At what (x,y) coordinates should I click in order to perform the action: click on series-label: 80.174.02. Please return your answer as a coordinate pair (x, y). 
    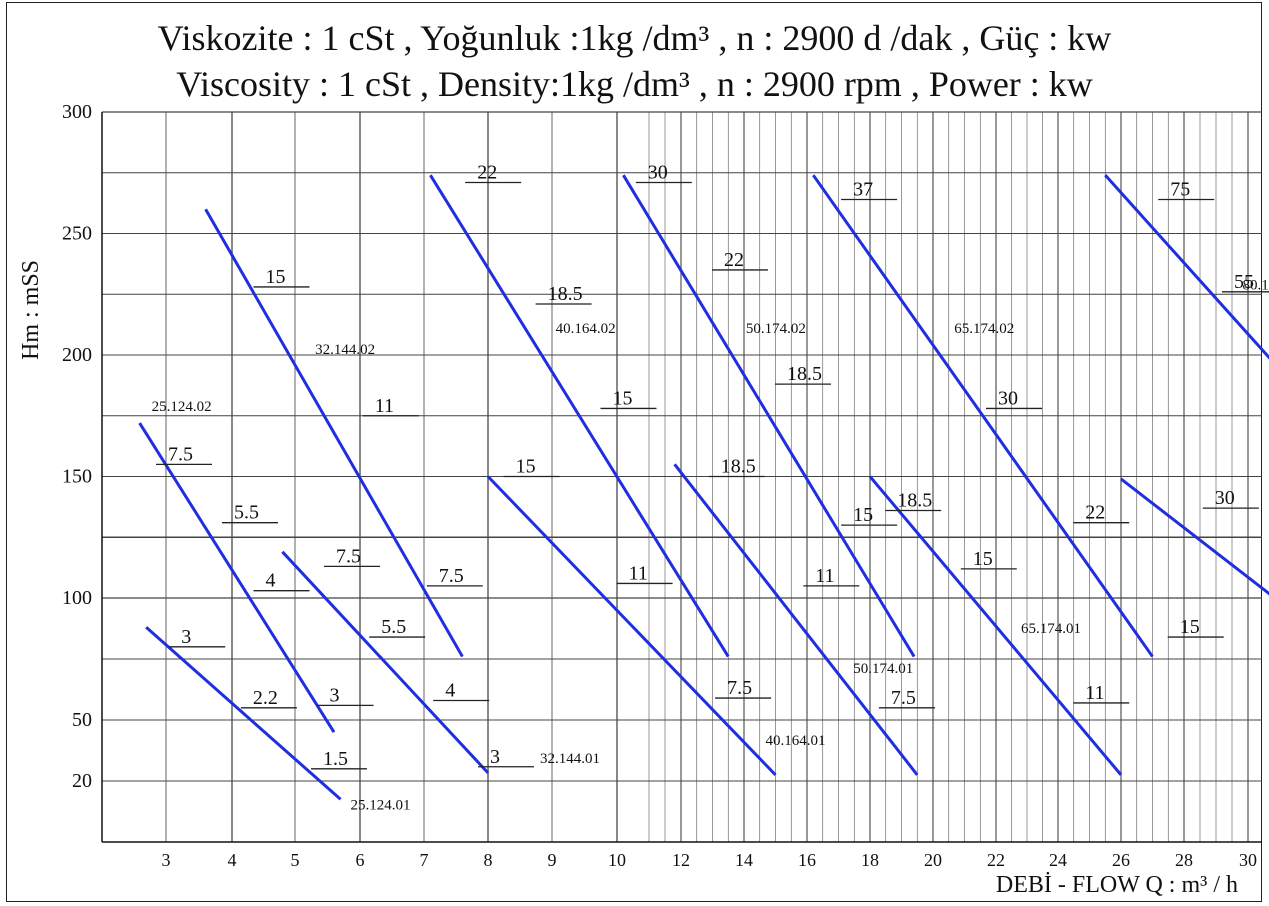
    Looking at the image, I should click on (1256, 286).